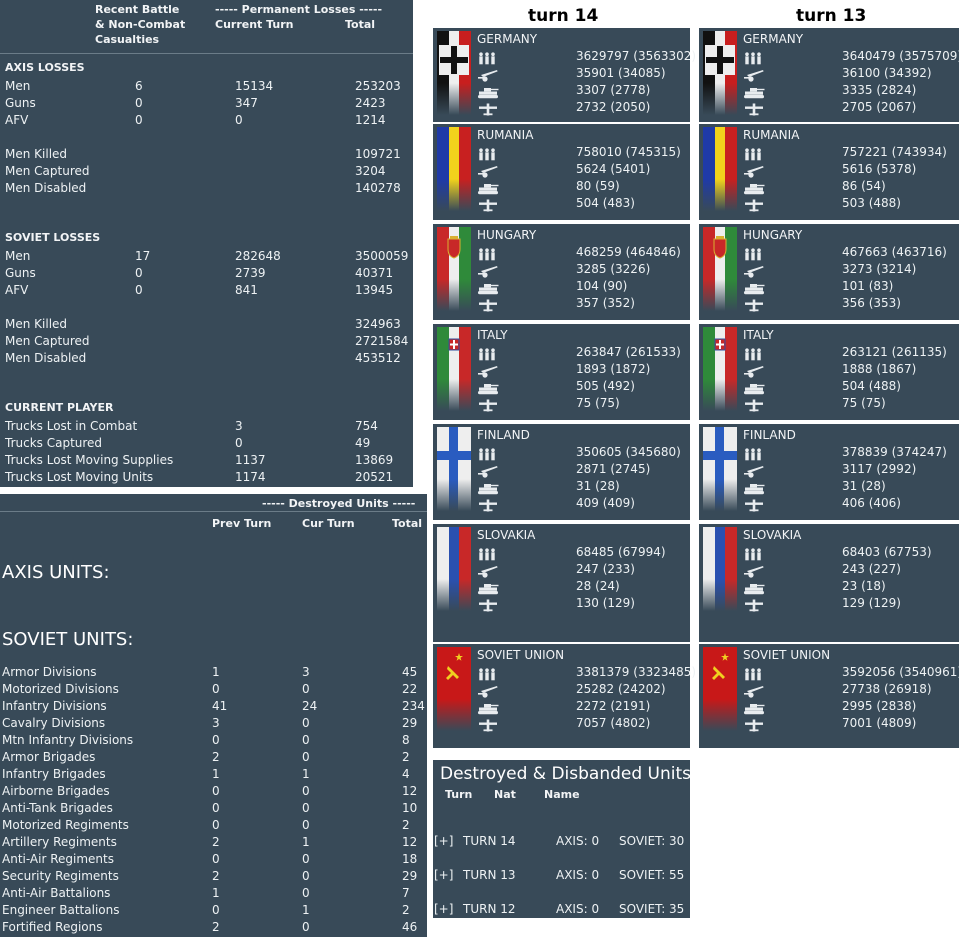 This screenshot has height=937, width=959. Describe the element at coordinates (89, 460) in the screenshot. I see `player-row-label: Trucks Lost Moving Supplies` at that location.